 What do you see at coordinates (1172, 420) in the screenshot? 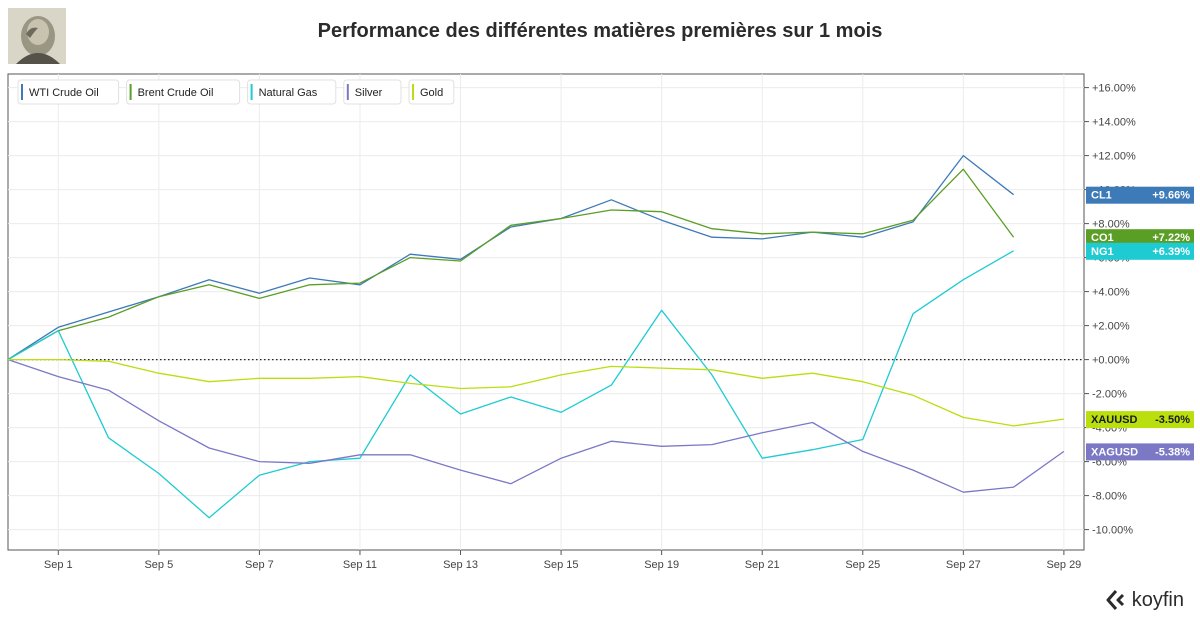
I see `last-value-tag-value: -3.50%` at bounding box center [1172, 420].